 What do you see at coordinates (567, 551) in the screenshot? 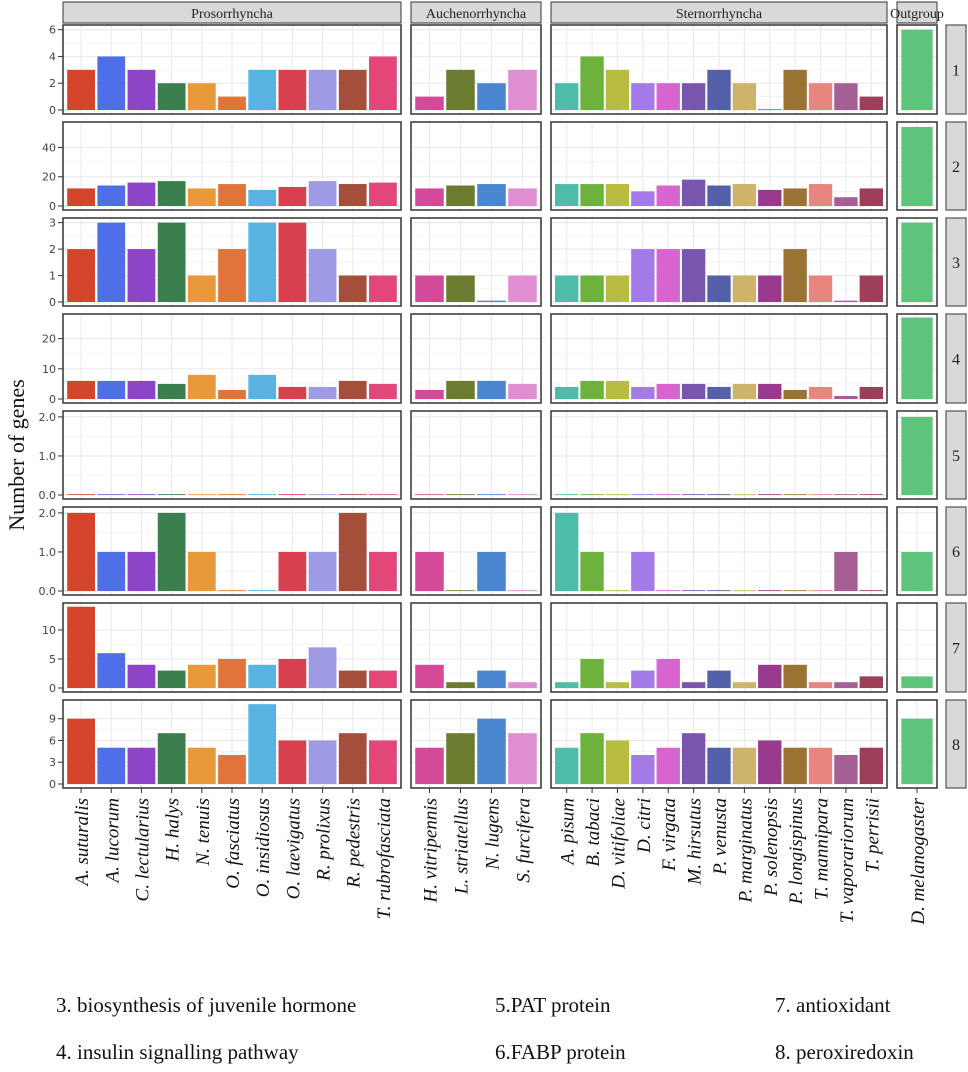
I see `bar-6-a-pisum` at bounding box center [567, 551].